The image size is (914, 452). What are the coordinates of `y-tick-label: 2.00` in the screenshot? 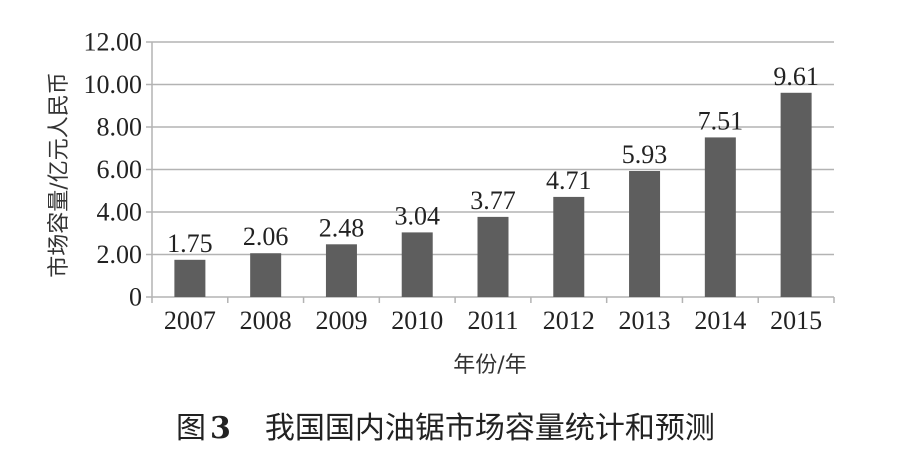 It's located at (120, 254).